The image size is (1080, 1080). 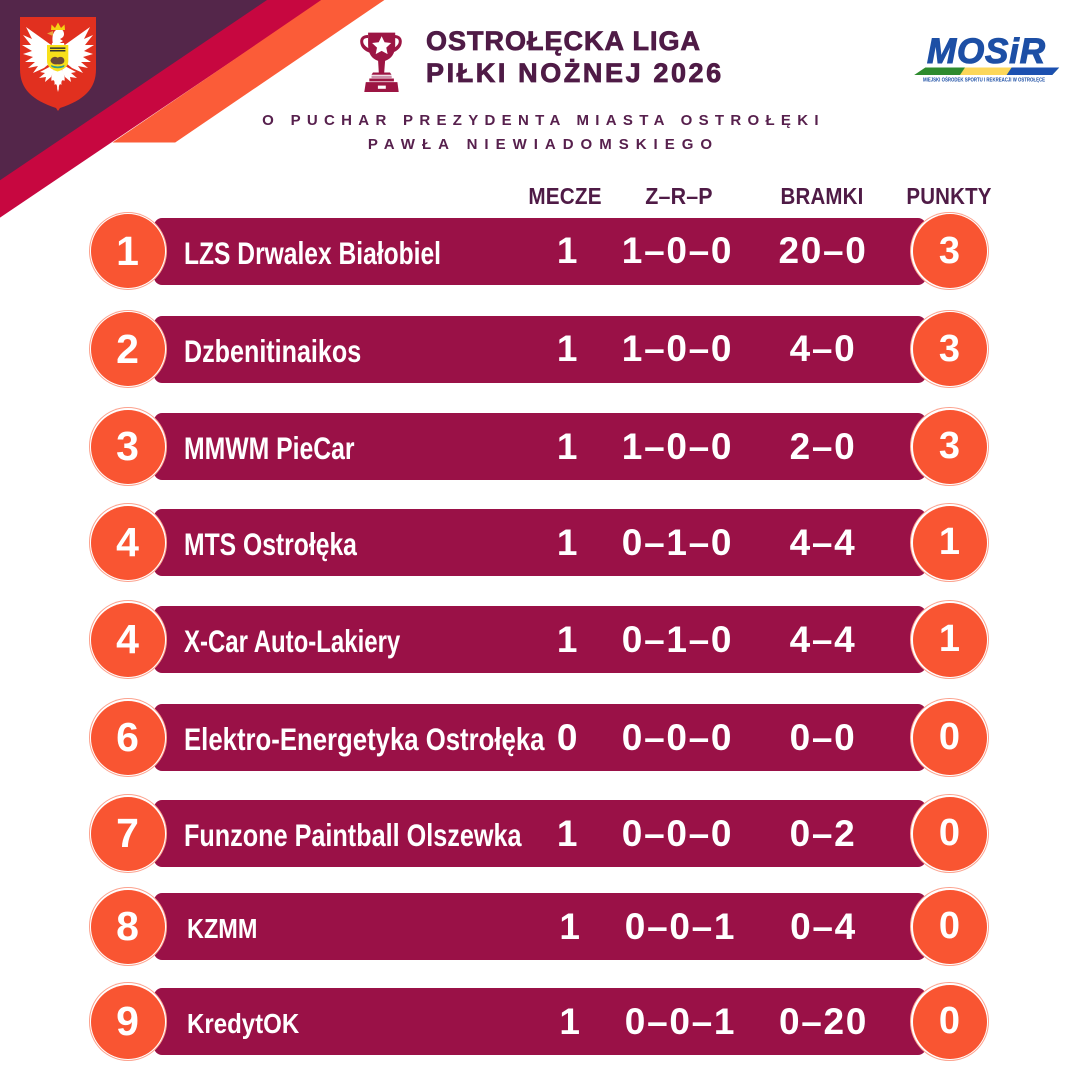 What do you see at coordinates (986, 51) in the screenshot?
I see `svg-text: MOSiR` at bounding box center [986, 51].